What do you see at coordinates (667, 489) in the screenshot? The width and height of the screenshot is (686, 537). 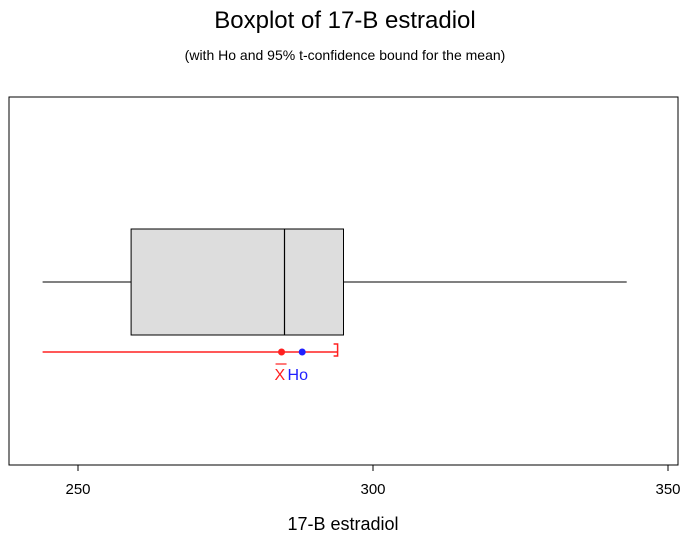 I see `x-tick-label-350: 350` at bounding box center [667, 489].